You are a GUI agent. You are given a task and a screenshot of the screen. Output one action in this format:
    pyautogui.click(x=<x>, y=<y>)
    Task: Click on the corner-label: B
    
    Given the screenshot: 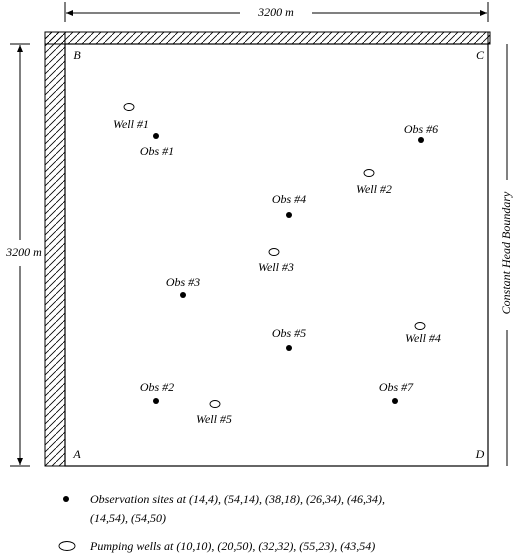 What is the action you would take?
    pyautogui.click(x=77, y=55)
    